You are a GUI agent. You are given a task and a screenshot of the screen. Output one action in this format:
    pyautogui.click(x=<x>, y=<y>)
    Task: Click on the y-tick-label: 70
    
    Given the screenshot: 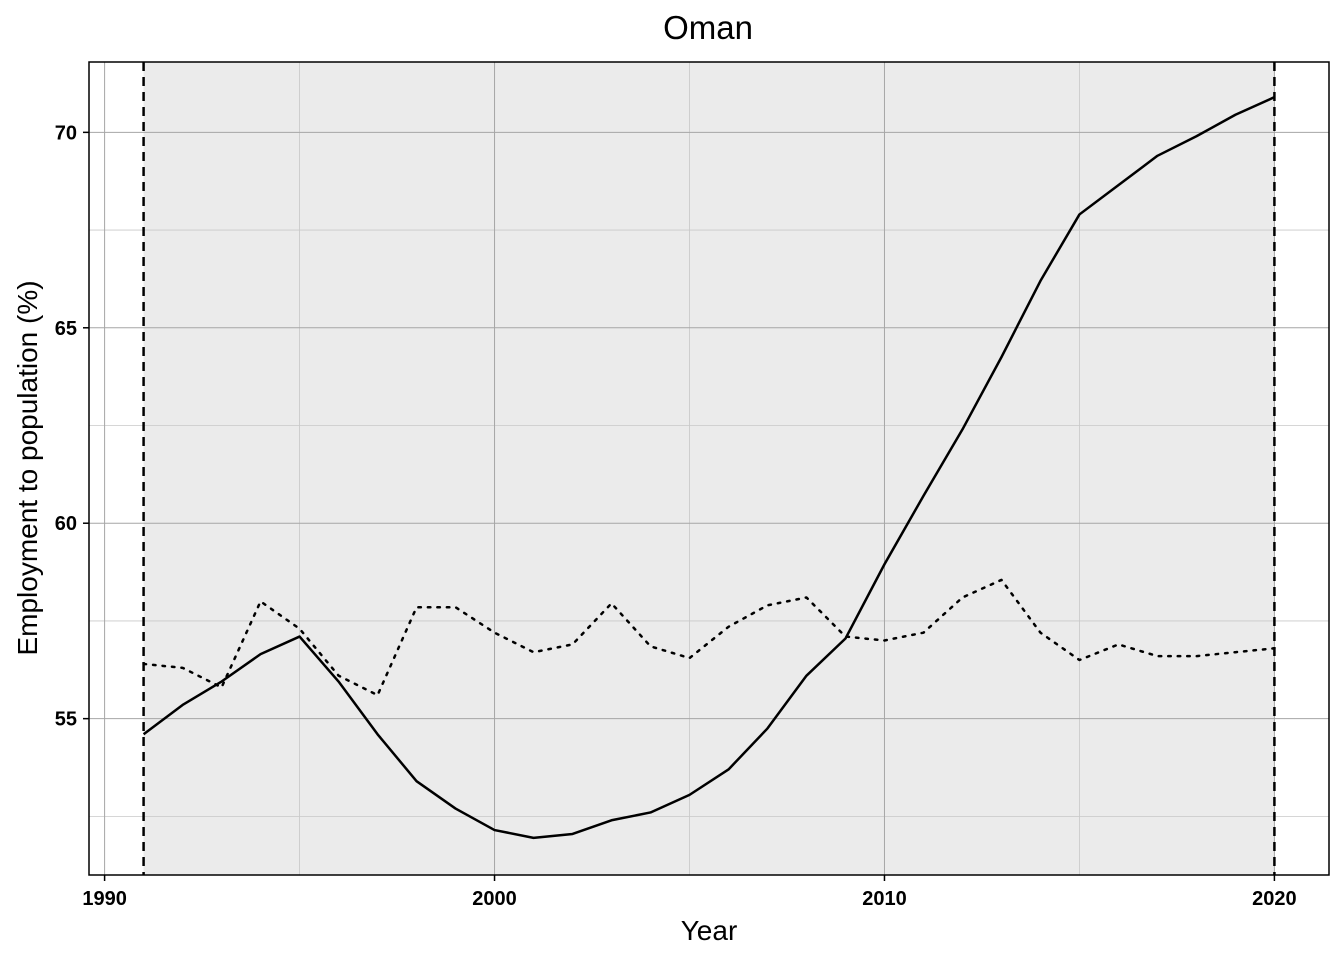 What is the action you would take?
    pyautogui.click(x=66, y=133)
    